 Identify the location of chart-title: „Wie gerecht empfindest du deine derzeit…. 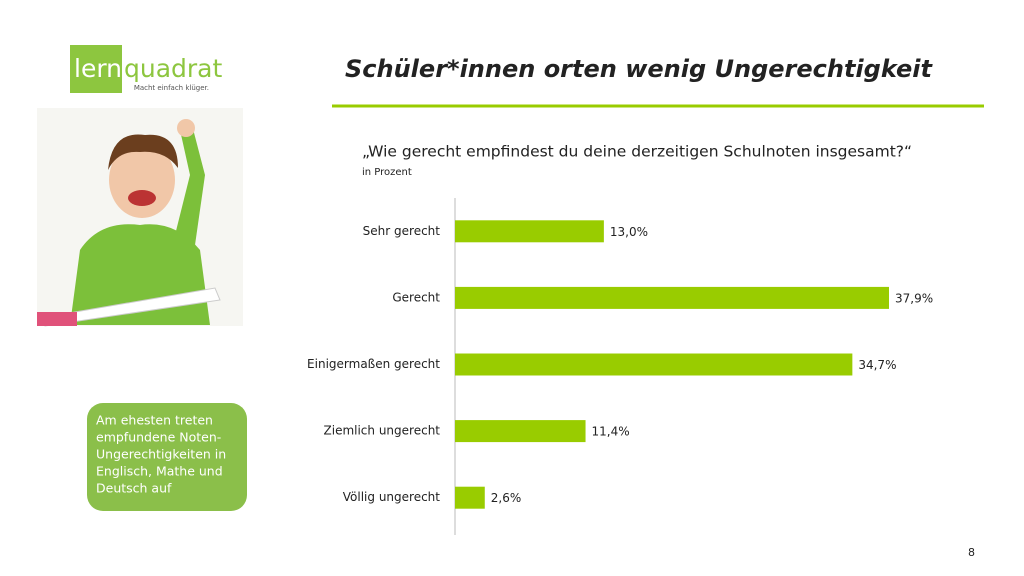
(637, 152).